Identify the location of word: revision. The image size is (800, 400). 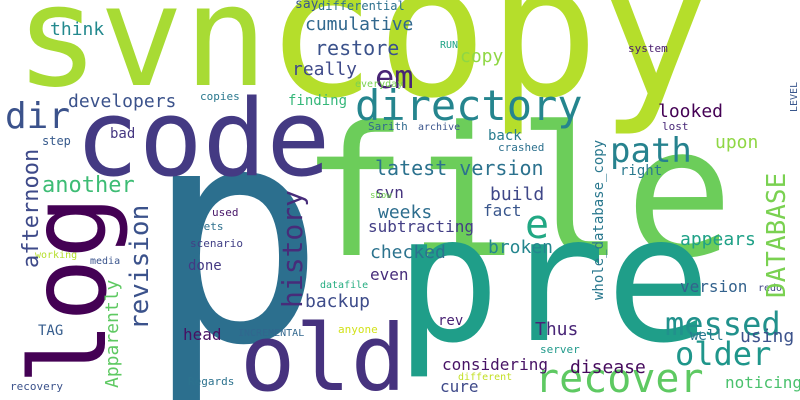
(140, 267).